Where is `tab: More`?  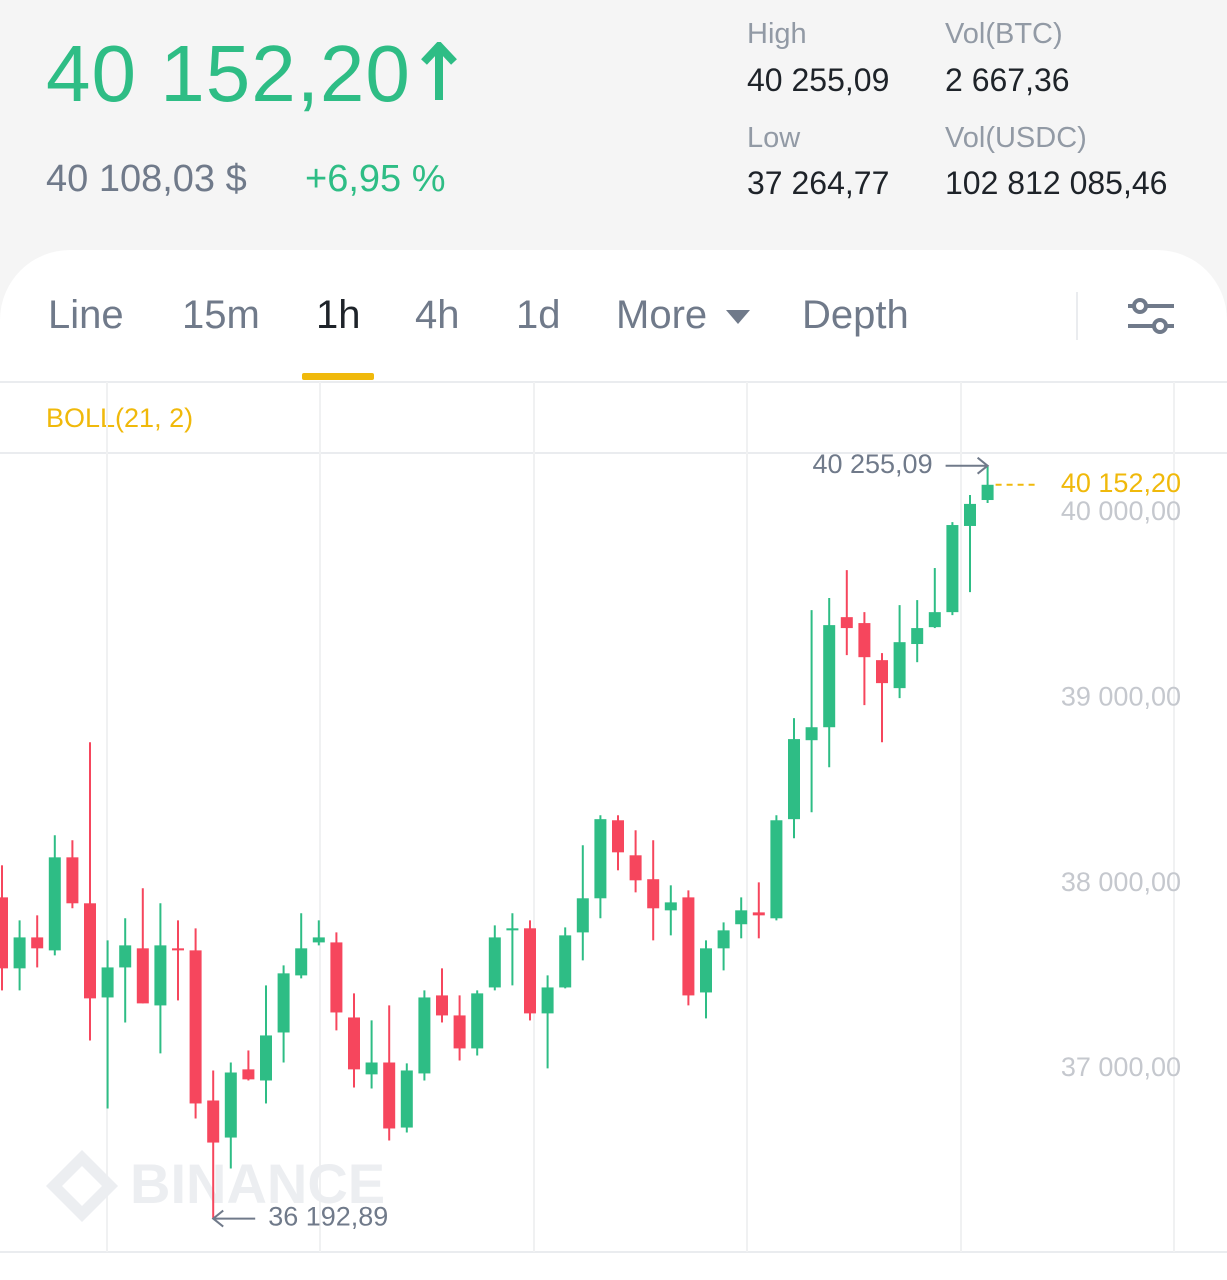 tab: More is located at coordinates (662, 315).